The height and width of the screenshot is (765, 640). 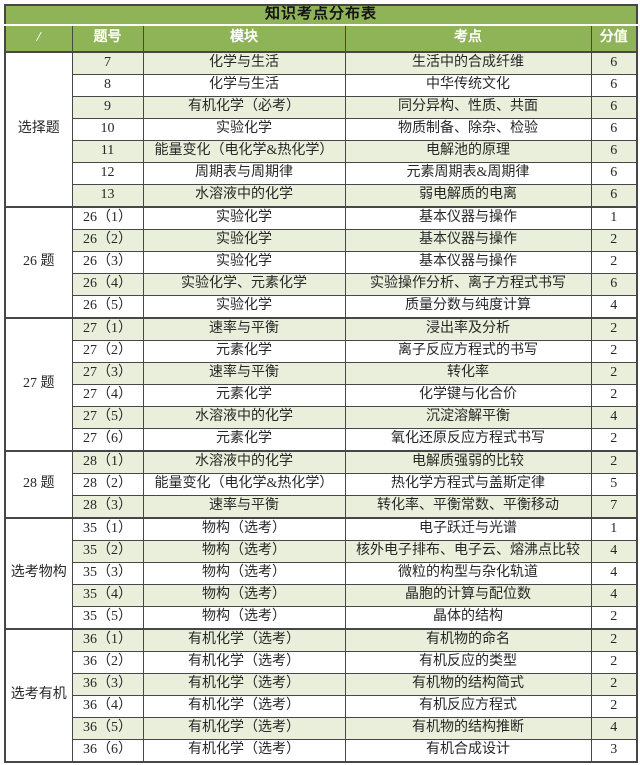 I want to click on table-row: 10 实验化学 物质制备、除杂、检验 6, so click(x=321, y=129).